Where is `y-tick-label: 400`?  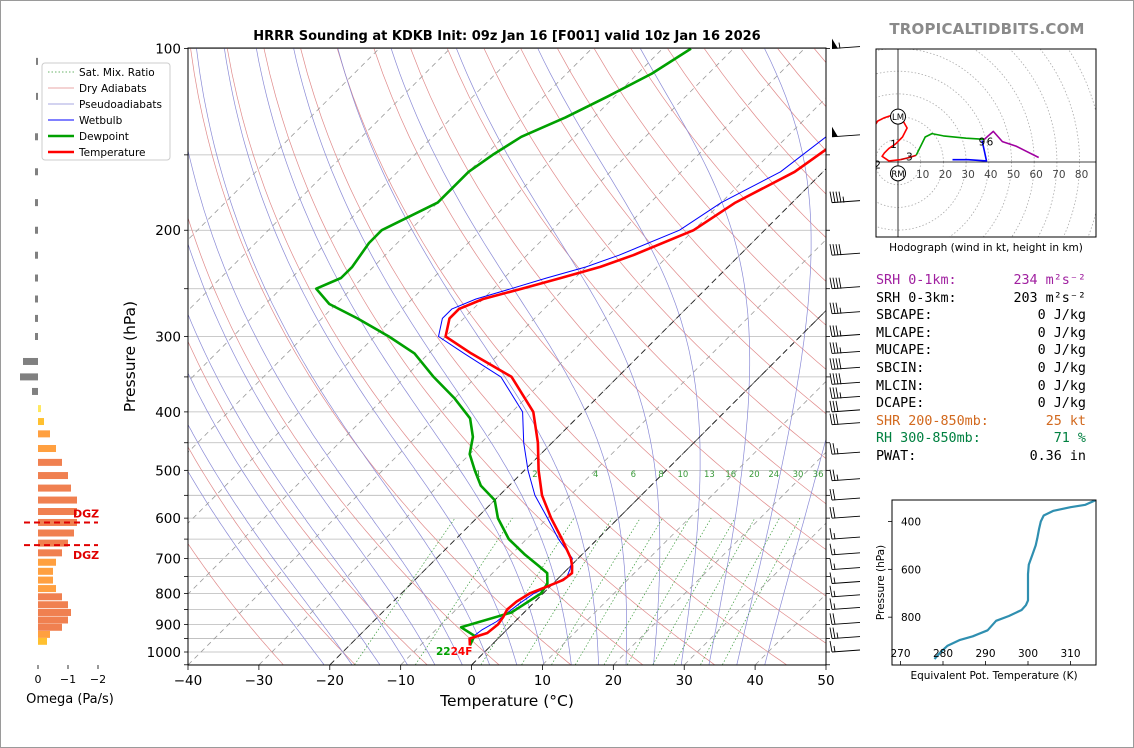
y-tick-label: 400 is located at coordinates (168, 413).